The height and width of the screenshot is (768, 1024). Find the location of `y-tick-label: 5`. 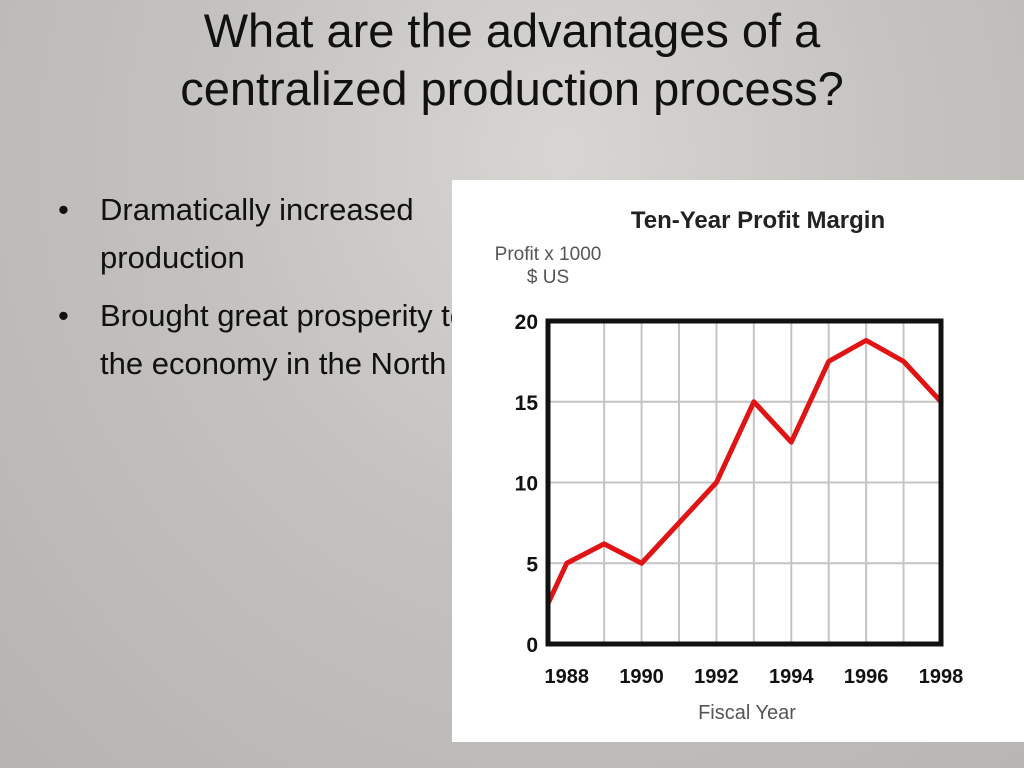

y-tick-label: 5 is located at coordinates (532, 564).